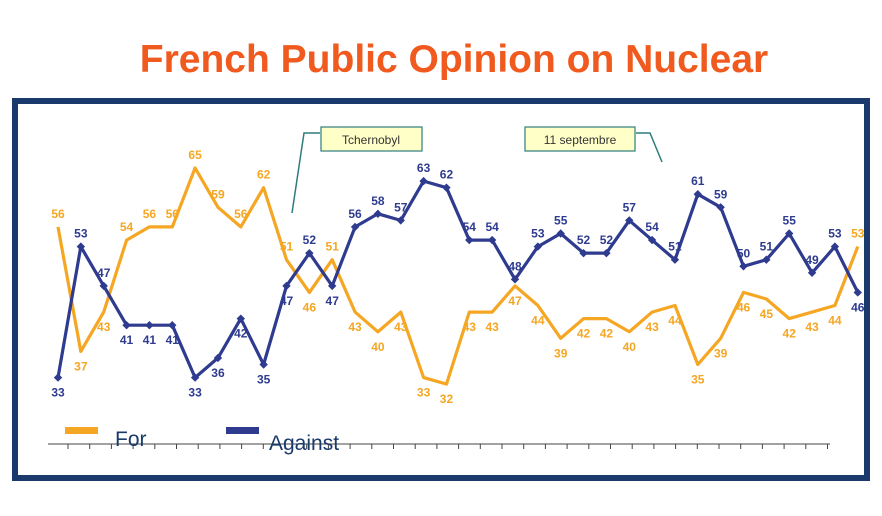  I want to click on legend-label-against: Against, so click(304, 443).